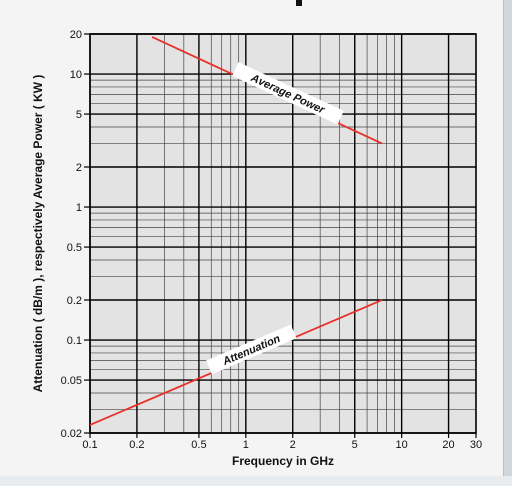 The image size is (512, 486). Describe the element at coordinates (74, 341) in the screenshot. I see `y-tick-label: 0.1` at that location.